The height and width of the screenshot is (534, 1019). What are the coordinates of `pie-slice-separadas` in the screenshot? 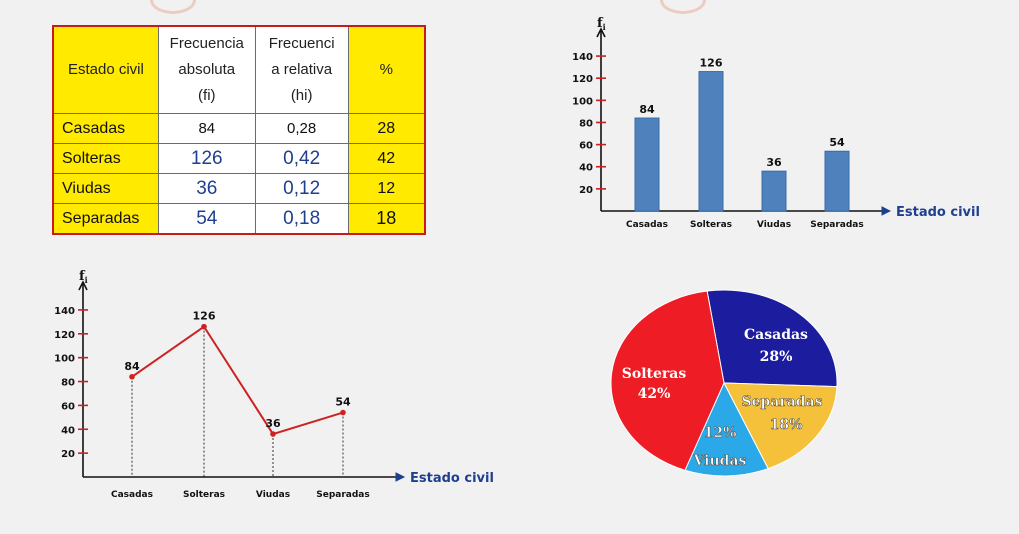 It's located at (780, 426).